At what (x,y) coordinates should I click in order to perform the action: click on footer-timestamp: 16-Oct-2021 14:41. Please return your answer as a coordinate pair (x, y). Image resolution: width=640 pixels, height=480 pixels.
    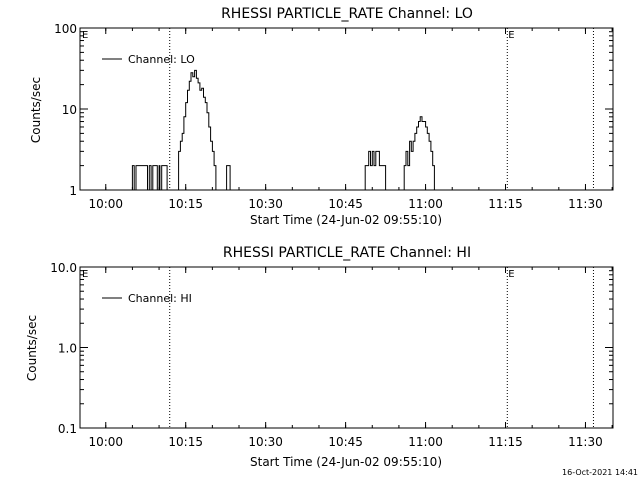
    Looking at the image, I should click on (600, 472).